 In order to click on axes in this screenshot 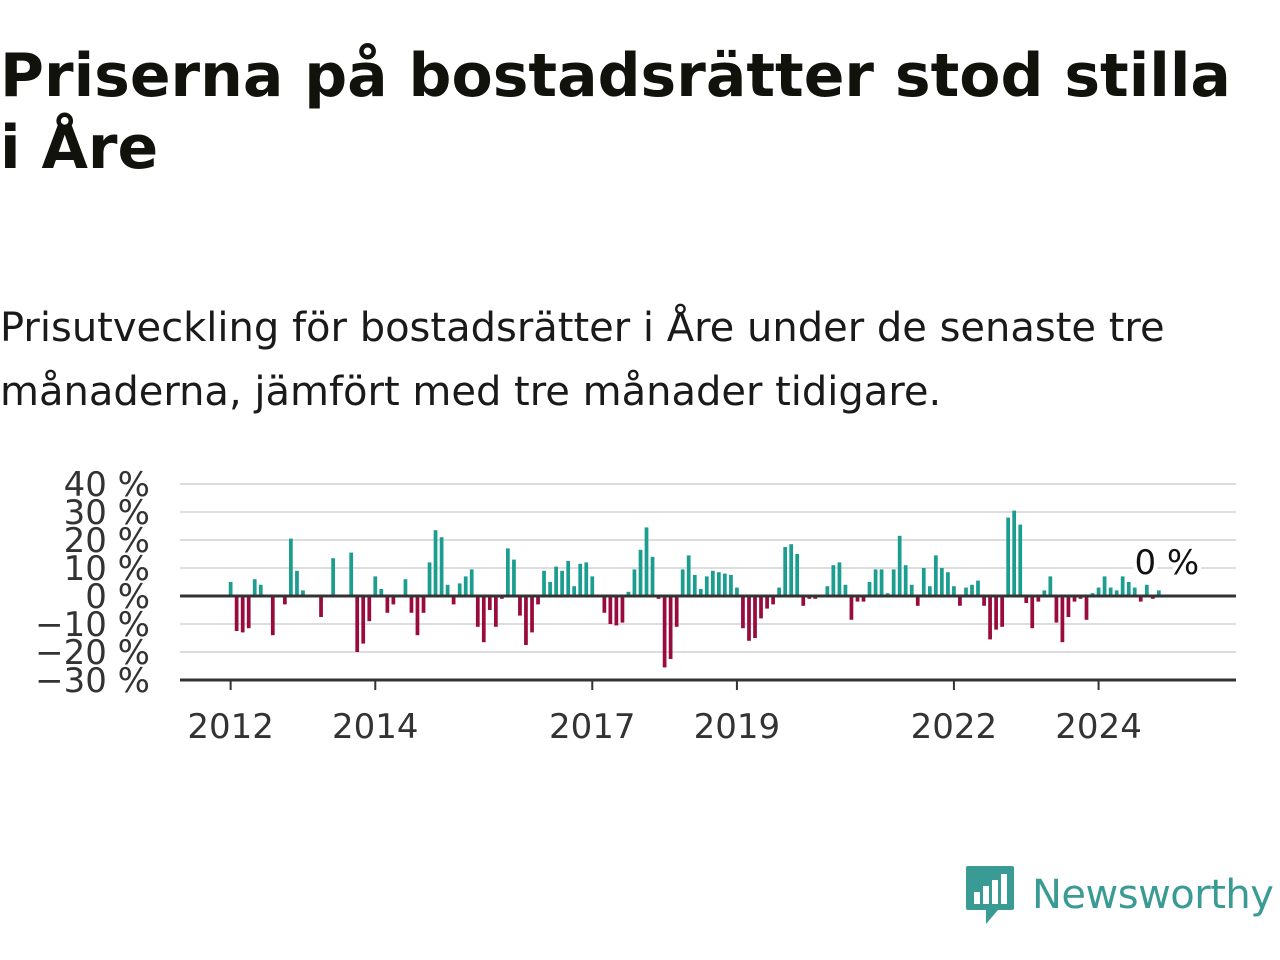, I will do `click(708, 642)`.